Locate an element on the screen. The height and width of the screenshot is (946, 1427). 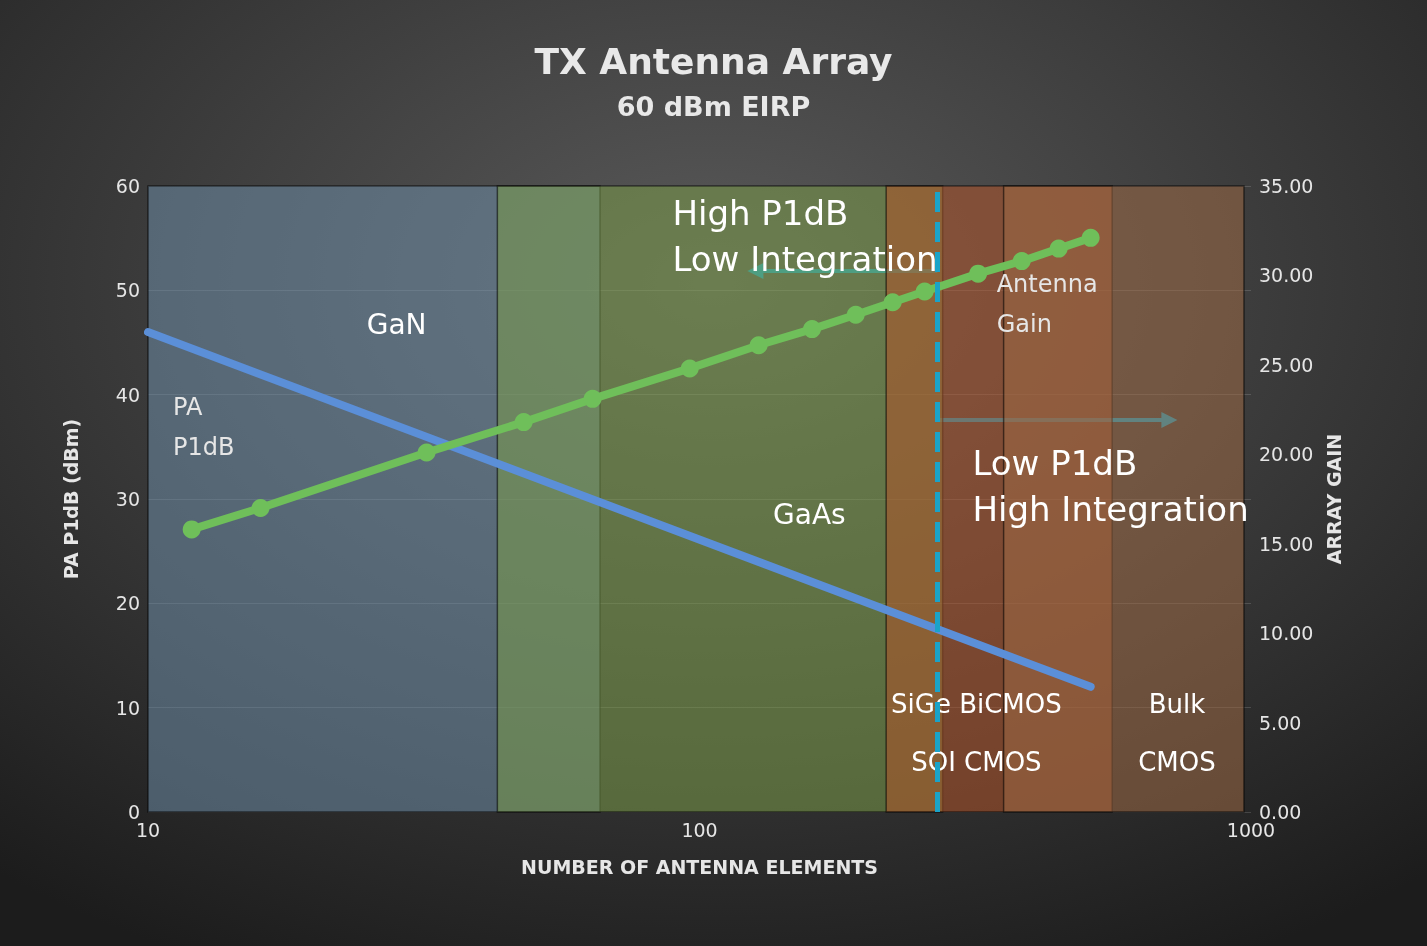
series-label: PA P1dB is located at coordinates (204, 427).